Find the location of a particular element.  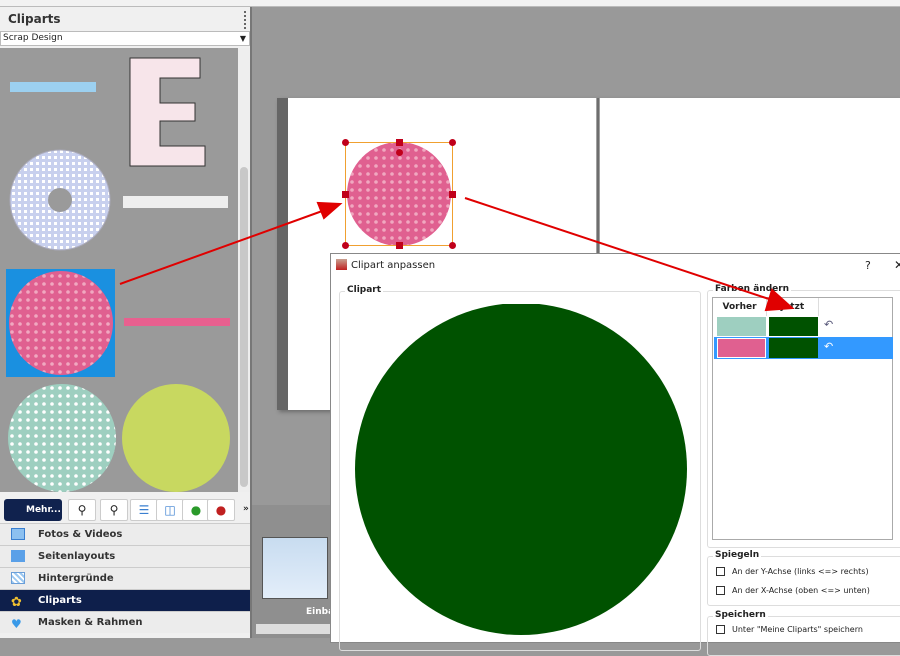

checkbox-label: An der Y-Achse (links <=> rechts) is located at coordinates (800, 571).